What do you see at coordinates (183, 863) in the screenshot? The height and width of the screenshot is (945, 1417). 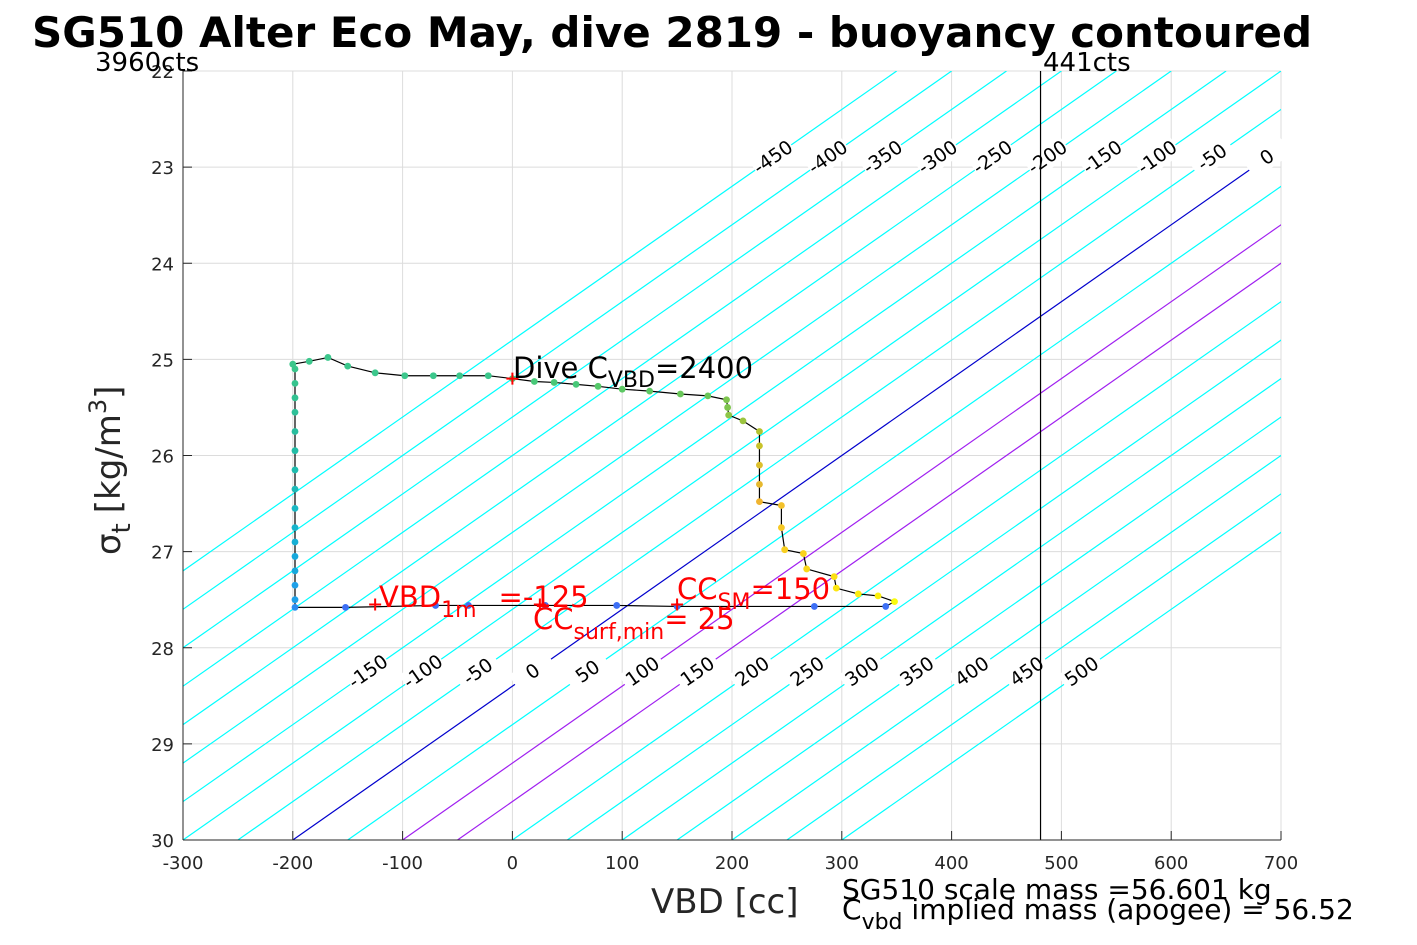 I see `x-tick-label: -300` at bounding box center [183, 863].